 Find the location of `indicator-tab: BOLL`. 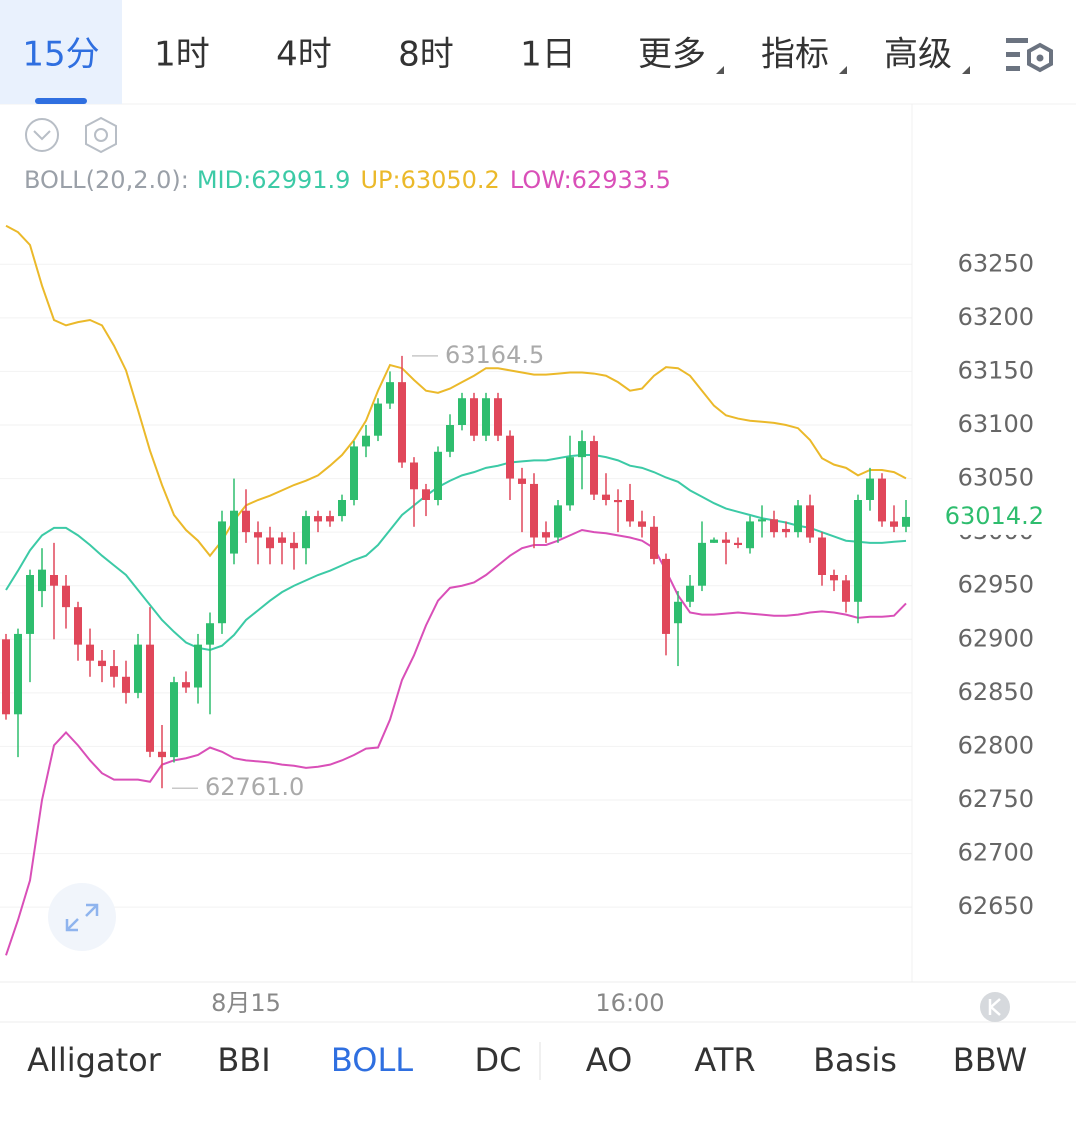

indicator-tab: BOLL is located at coordinates (372, 1060).